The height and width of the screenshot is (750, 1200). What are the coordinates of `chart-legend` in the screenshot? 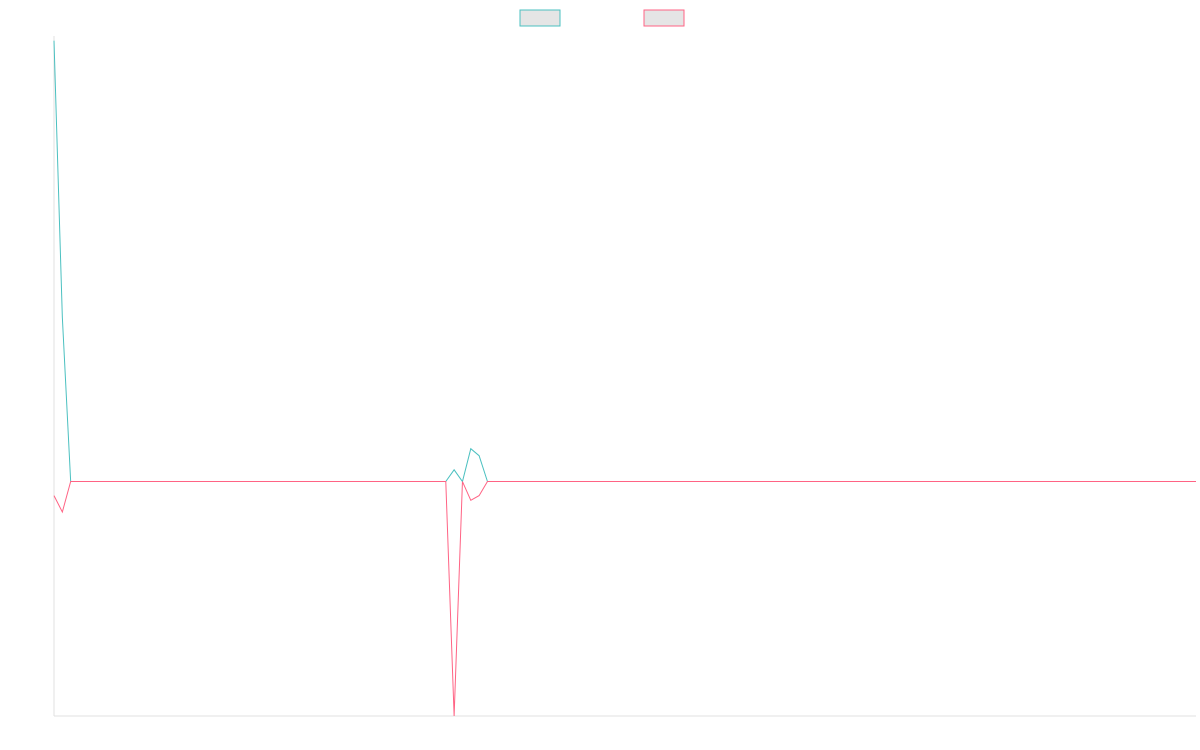 It's located at (602, 18).